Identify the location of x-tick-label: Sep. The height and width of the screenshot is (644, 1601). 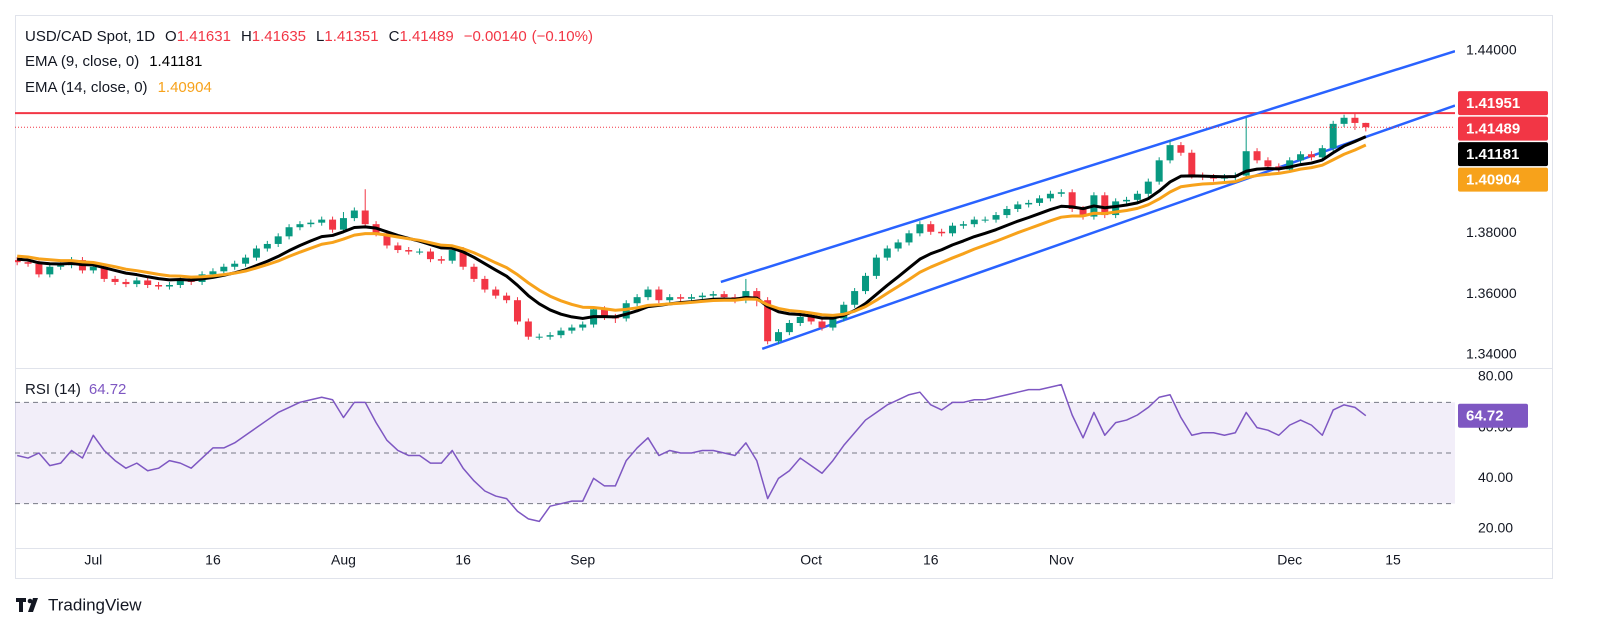
(582, 560).